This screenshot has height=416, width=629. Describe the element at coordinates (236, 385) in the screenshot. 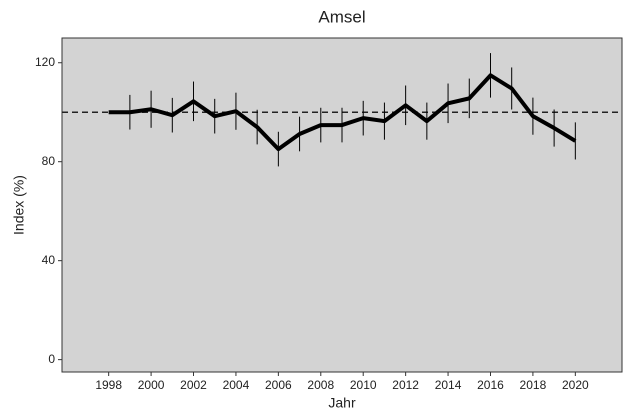

I see `x-tick-label: 2004` at that location.